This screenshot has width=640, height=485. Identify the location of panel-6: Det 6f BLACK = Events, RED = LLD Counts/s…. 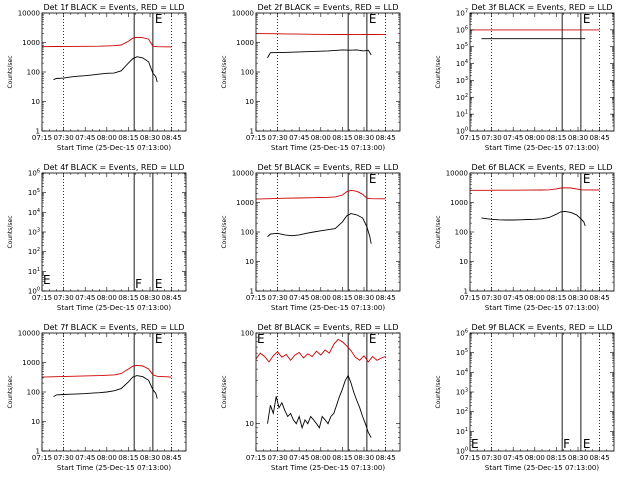
(525, 237).